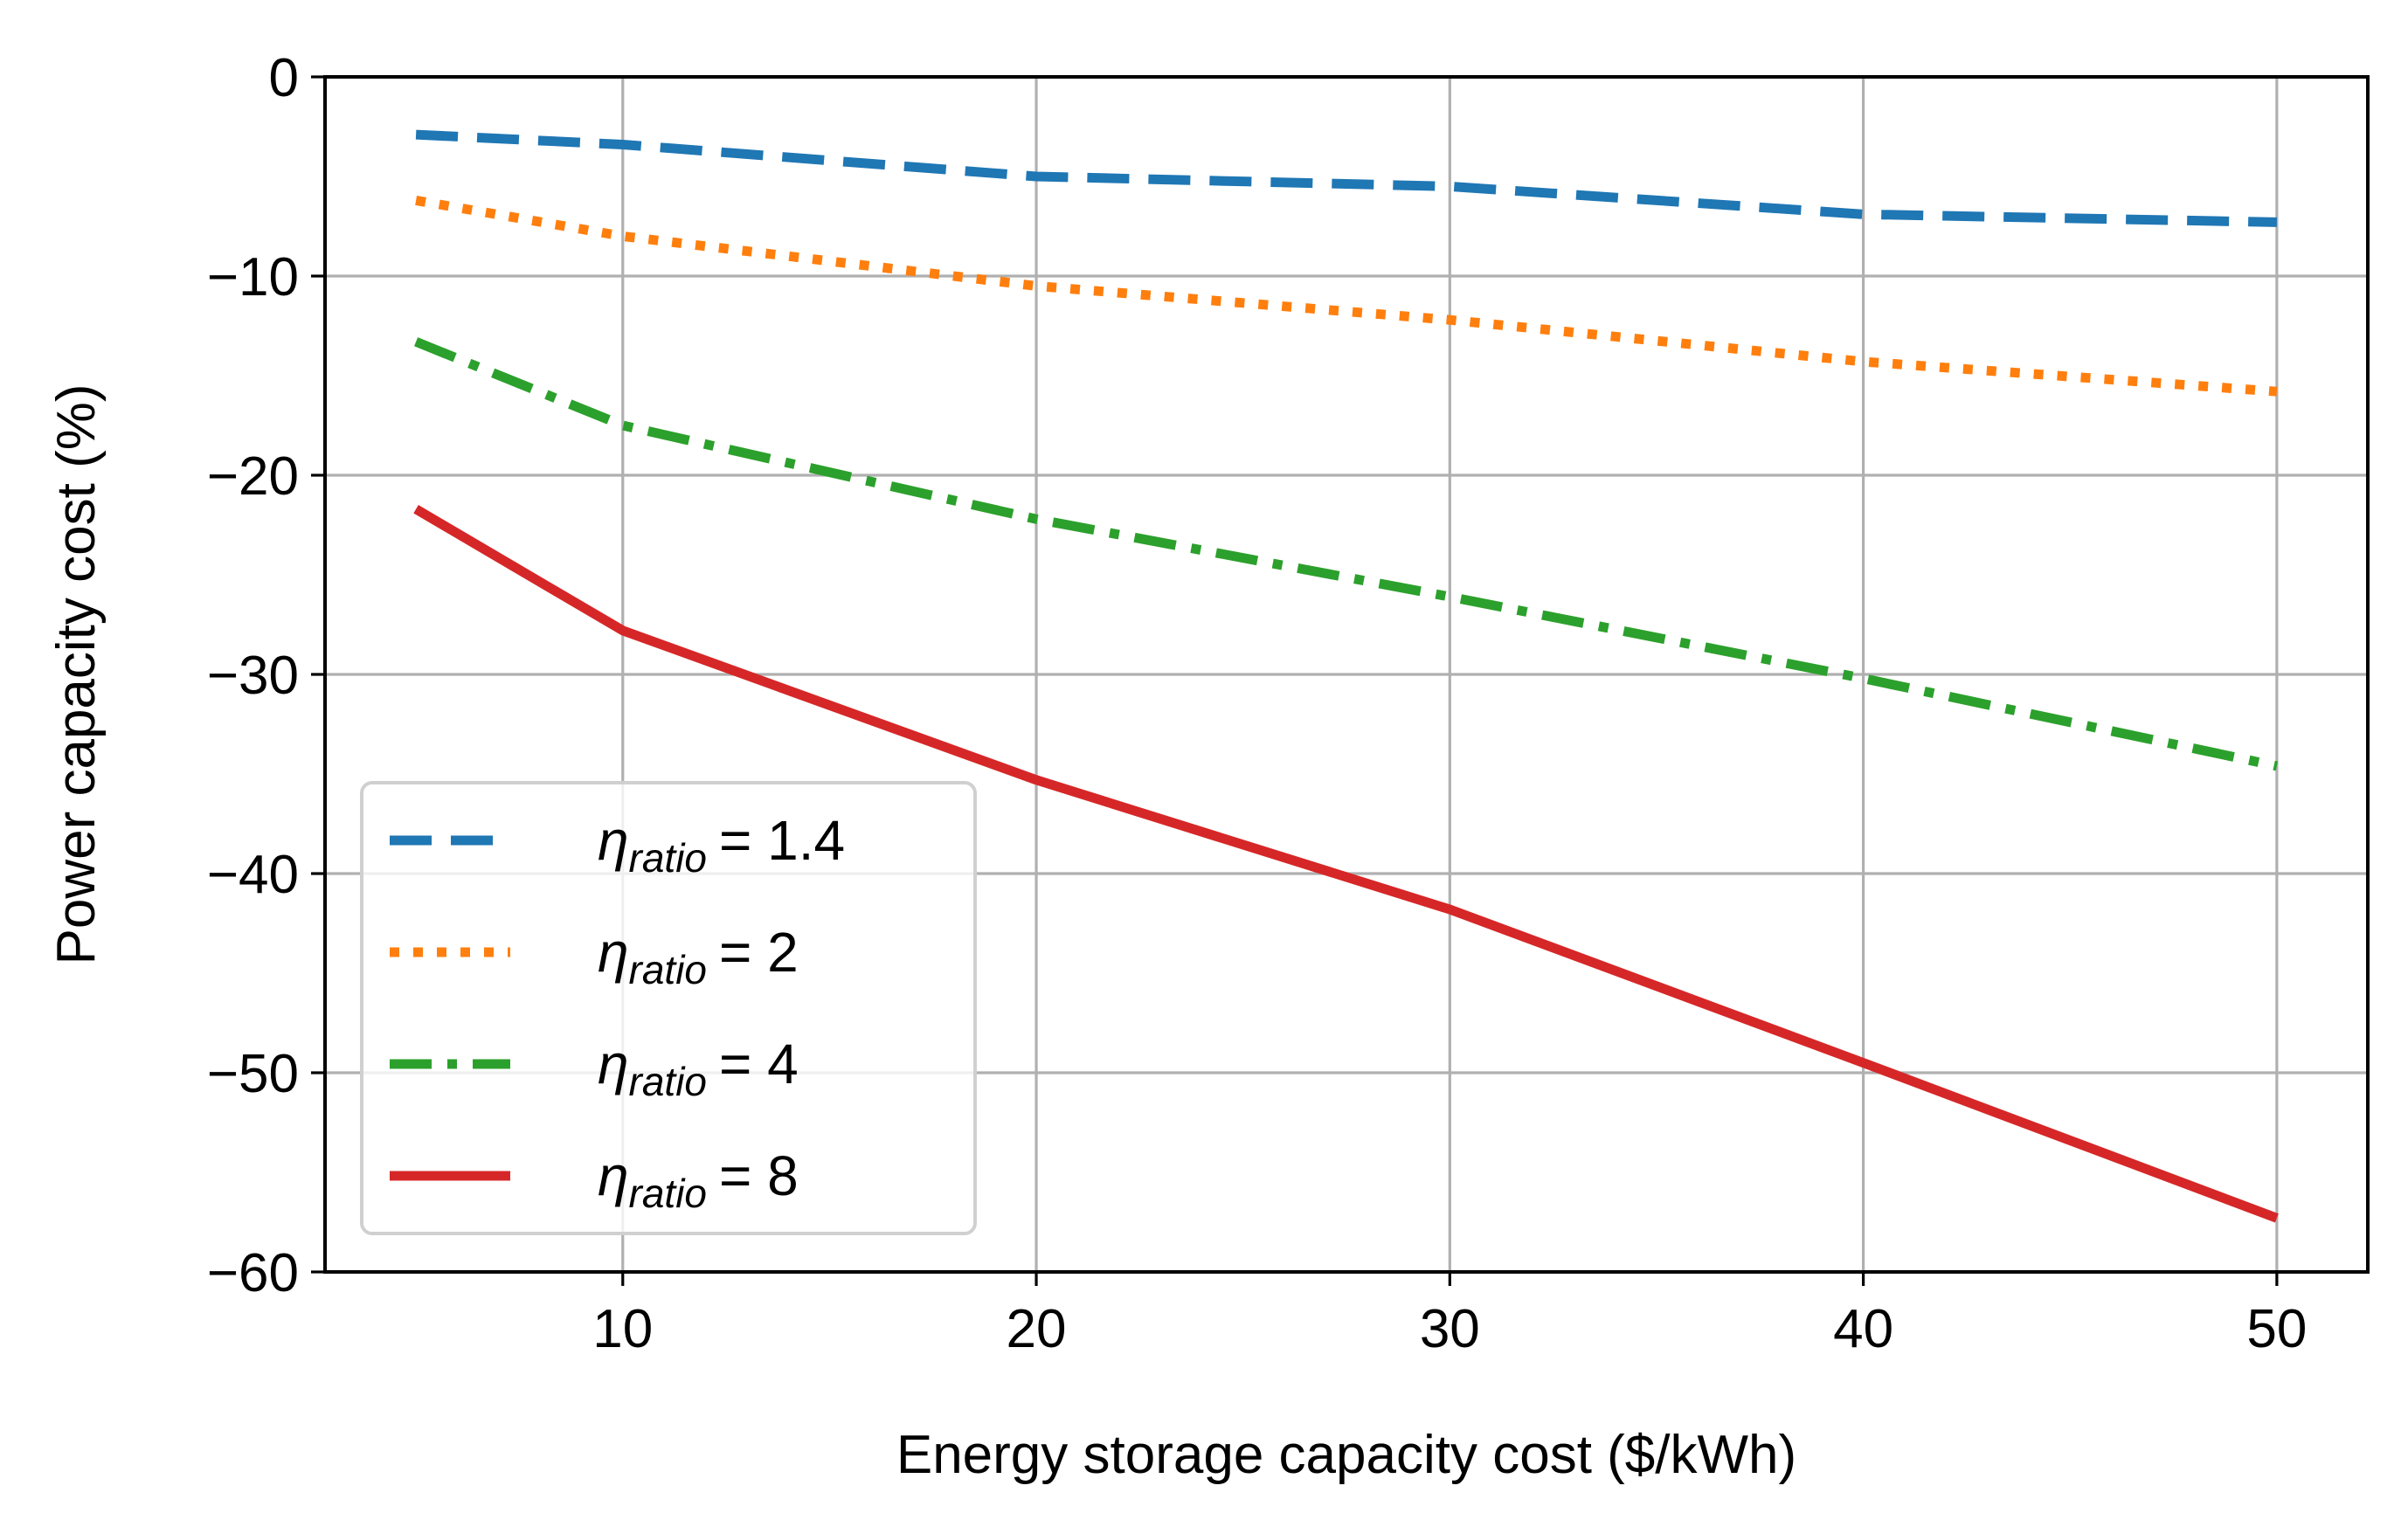 This screenshot has width=2408, height=1534. Describe the element at coordinates (2276, 1329) in the screenshot. I see `x-tick-label: 50` at that location.